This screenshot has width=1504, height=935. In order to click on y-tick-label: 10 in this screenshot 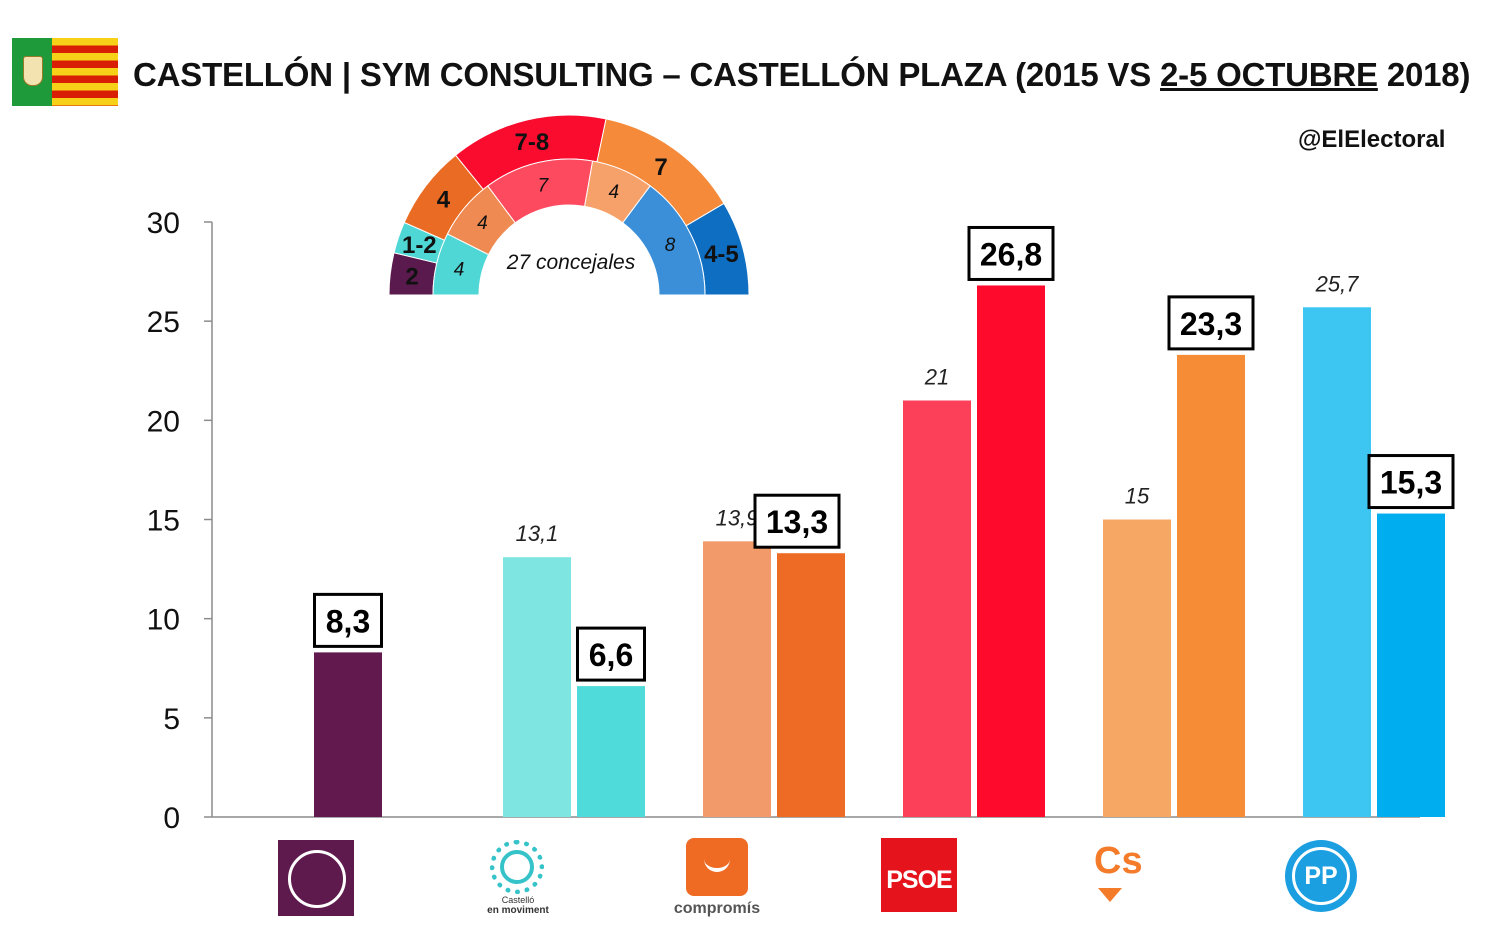, I will do `click(163, 620)`.